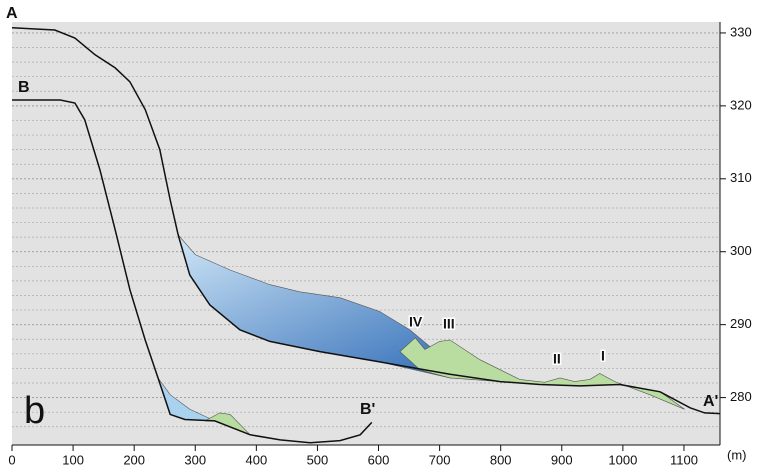  Describe the element at coordinates (501, 459) in the screenshot. I see `x-tick-label: 800` at that location.